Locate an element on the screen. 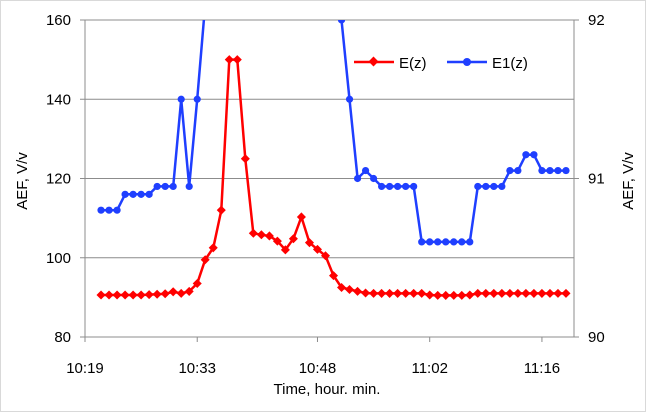 This screenshot has height=416, width=646. legend-marker-e1 is located at coordinates (467, 62).